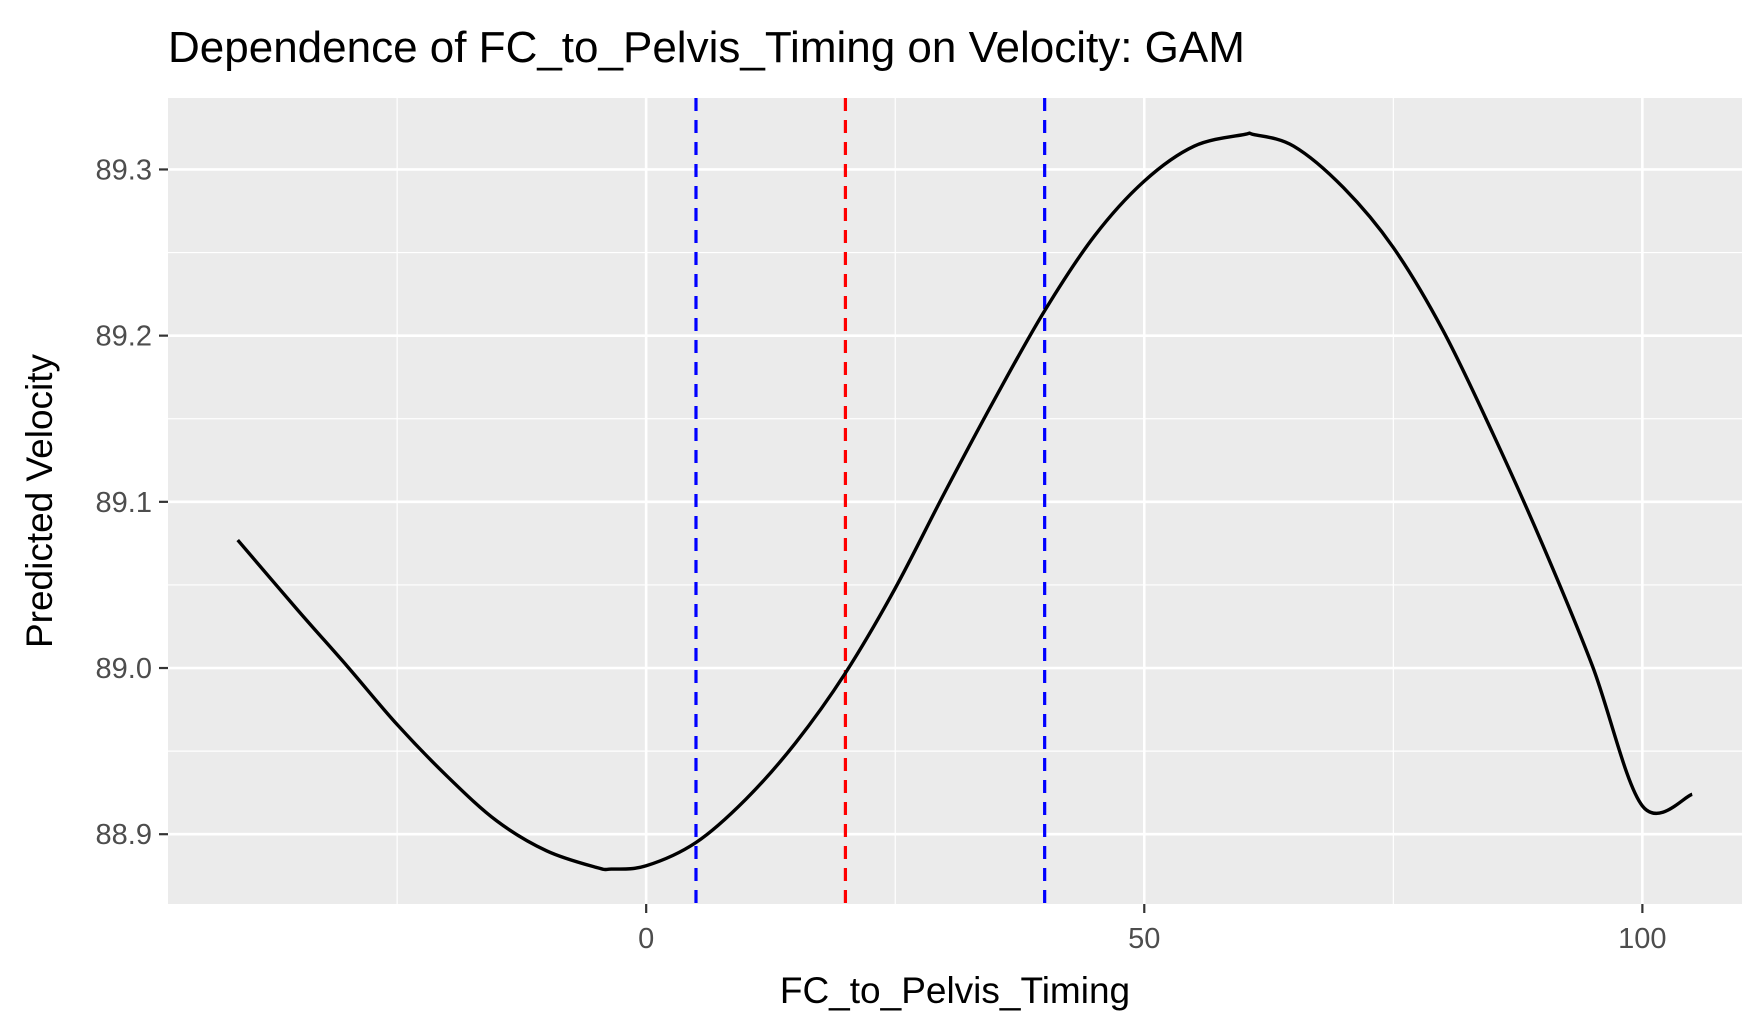 Image resolution: width=1762 pixels, height=1032 pixels. I want to click on x-axis: 0 50 100, so click(1152, 929).